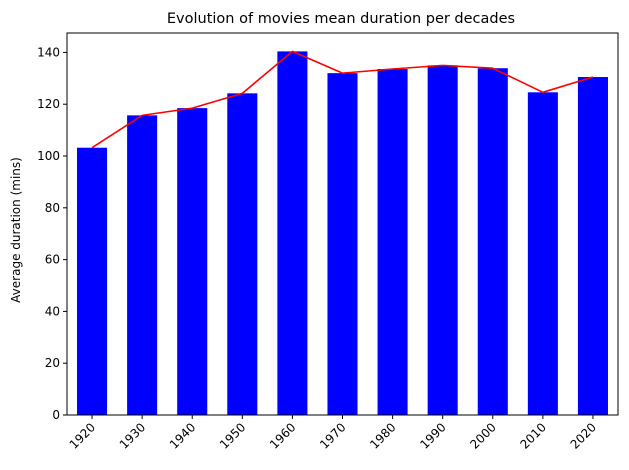 This screenshot has width=629, height=470. Describe the element at coordinates (442, 240) in the screenshot. I see `bar-1990` at that location.